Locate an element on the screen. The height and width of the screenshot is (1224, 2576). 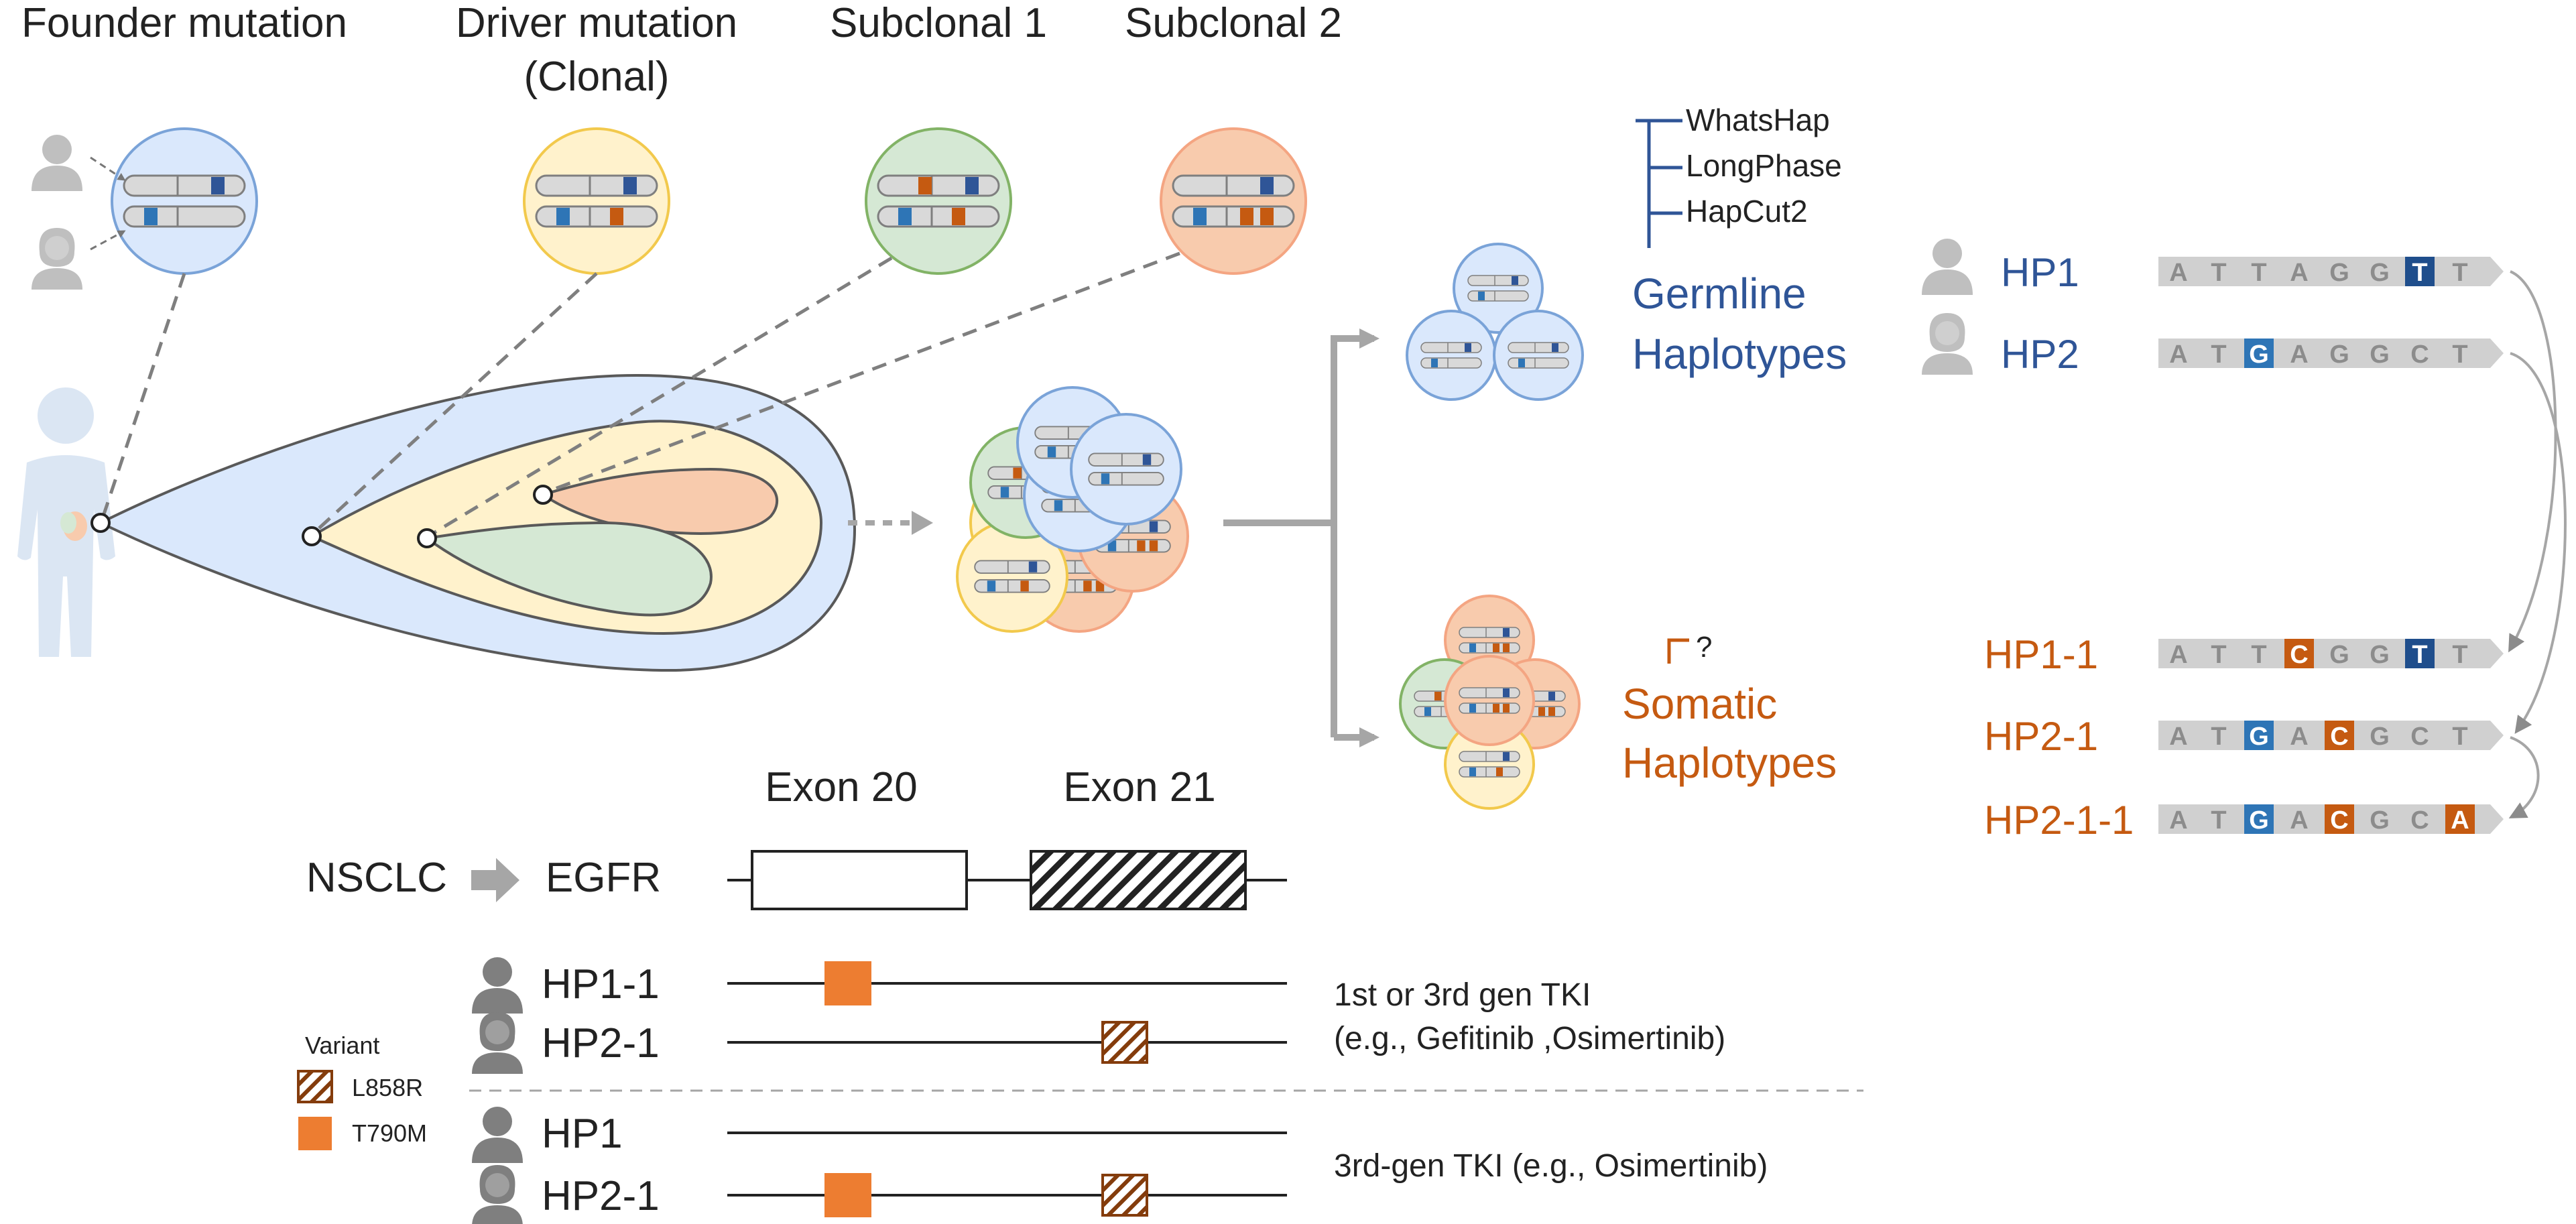
unknown-tool-mark: ? is located at coordinates (1704, 648).